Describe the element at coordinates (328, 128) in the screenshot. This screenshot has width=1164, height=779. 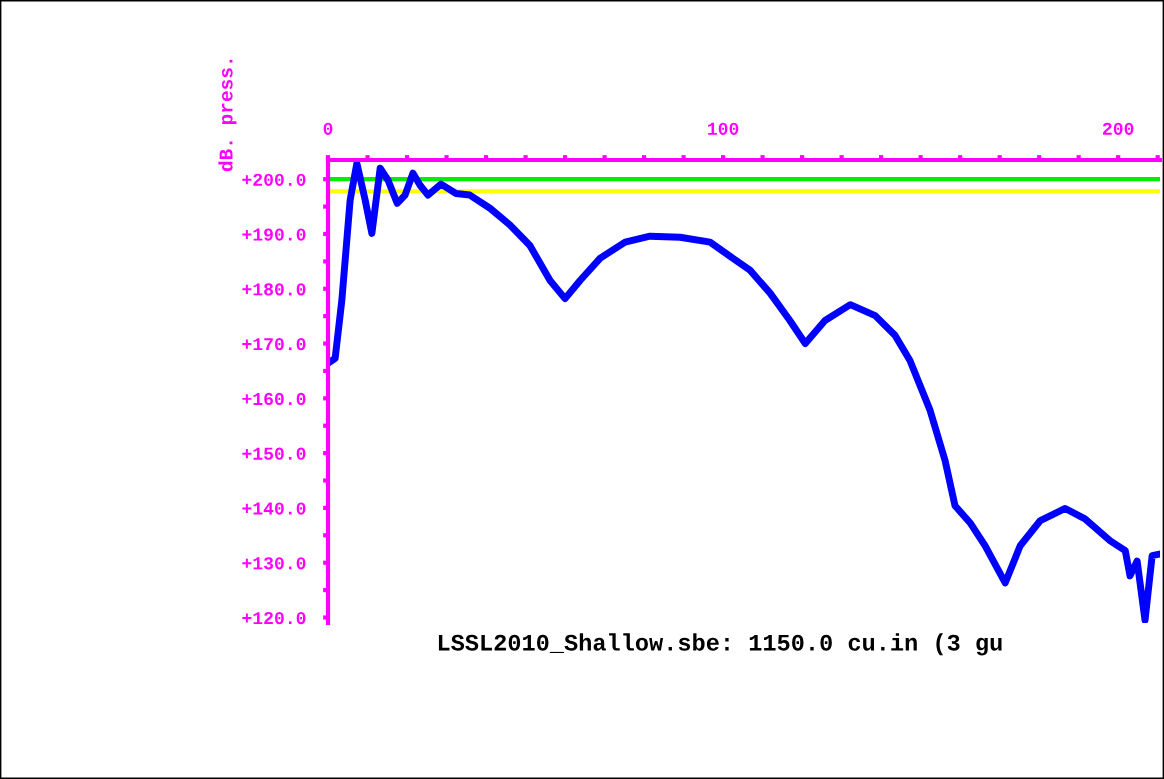
I see `x-tick-label: 0` at that location.